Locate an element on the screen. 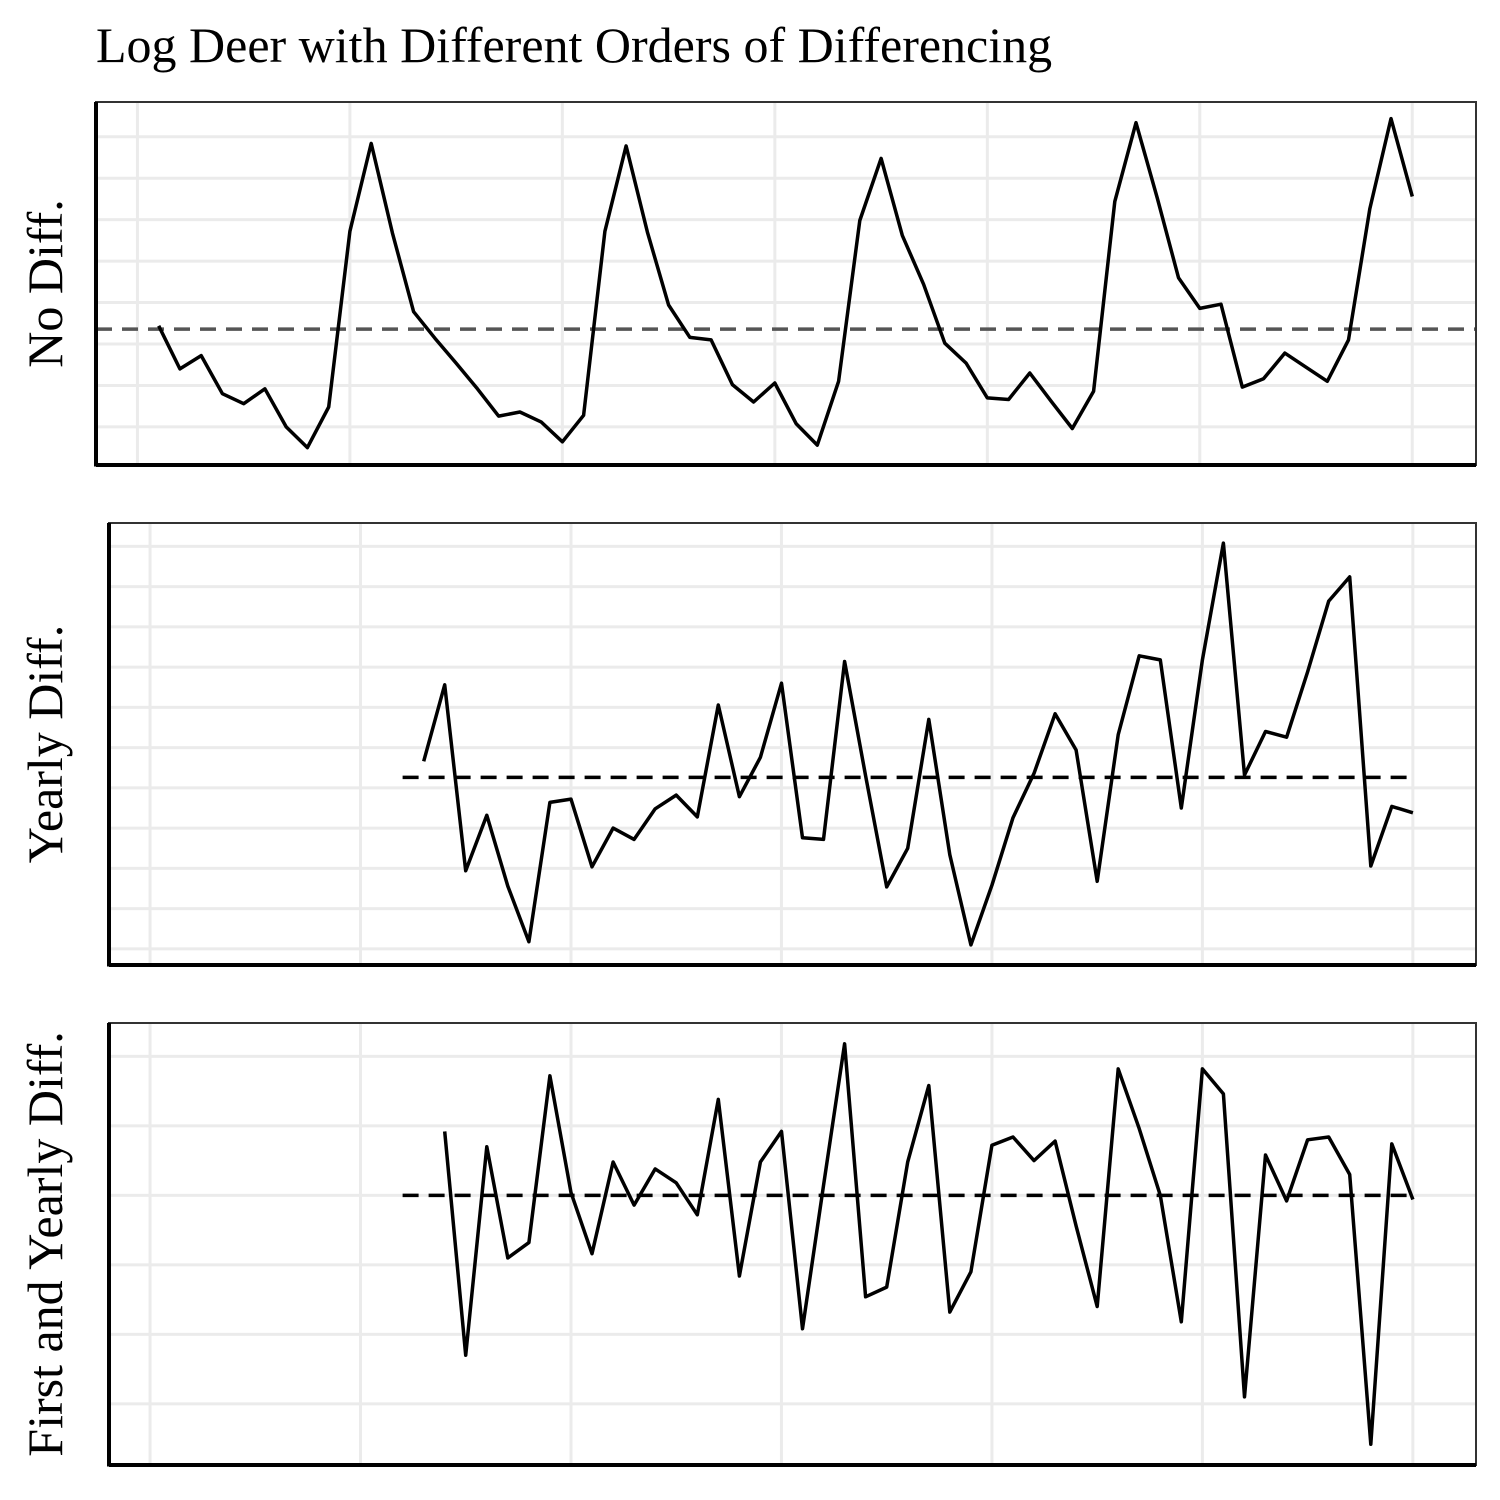 The width and height of the screenshot is (1500, 1500). y-axis-label: No Diff. is located at coordinates (45, 283).